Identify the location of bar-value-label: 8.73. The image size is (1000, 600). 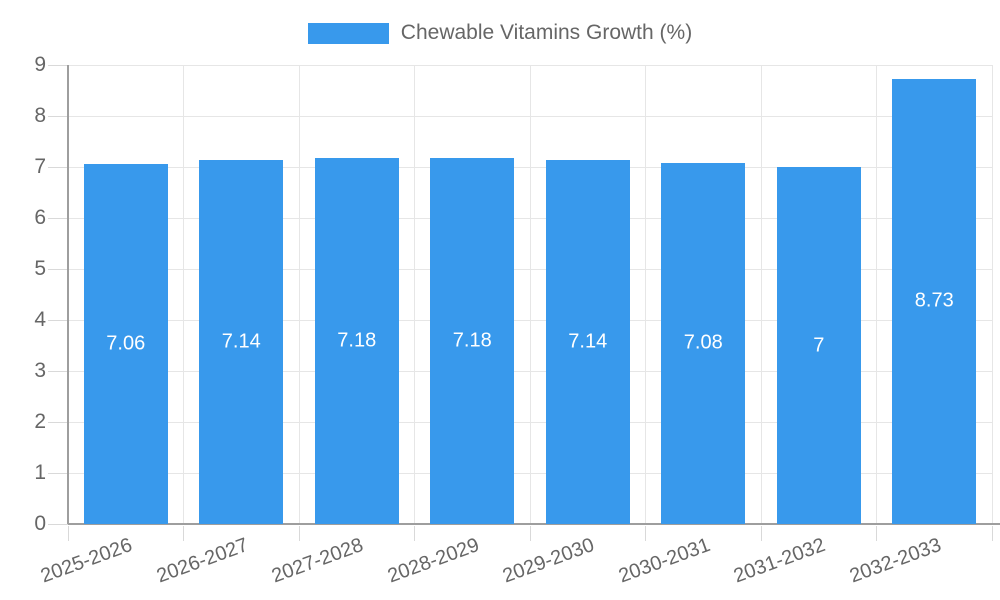
(934, 300).